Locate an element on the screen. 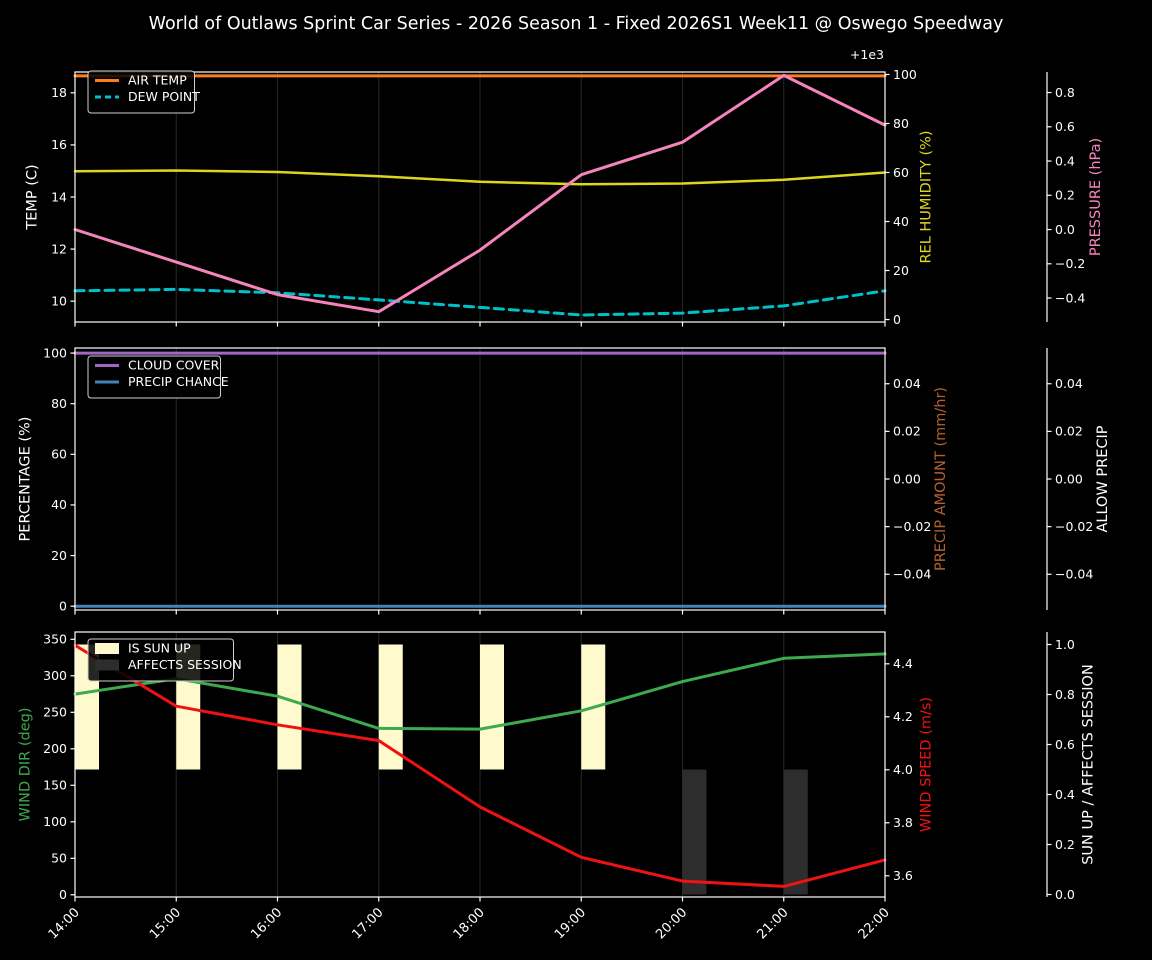  y-tick-label: 50 is located at coordinates (59, 858).